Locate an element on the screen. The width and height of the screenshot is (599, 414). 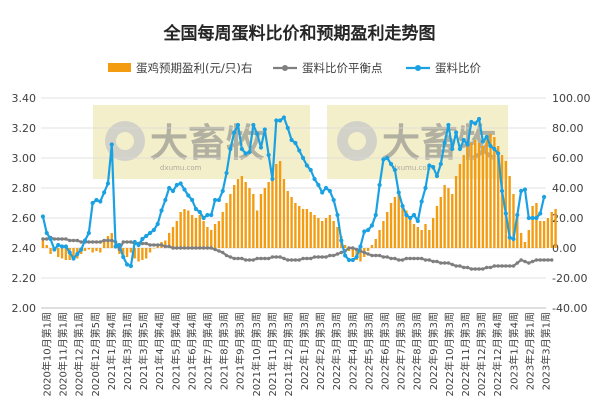
x-tick-label: 2020年10月第1周 is located at coordinates (47, 354).